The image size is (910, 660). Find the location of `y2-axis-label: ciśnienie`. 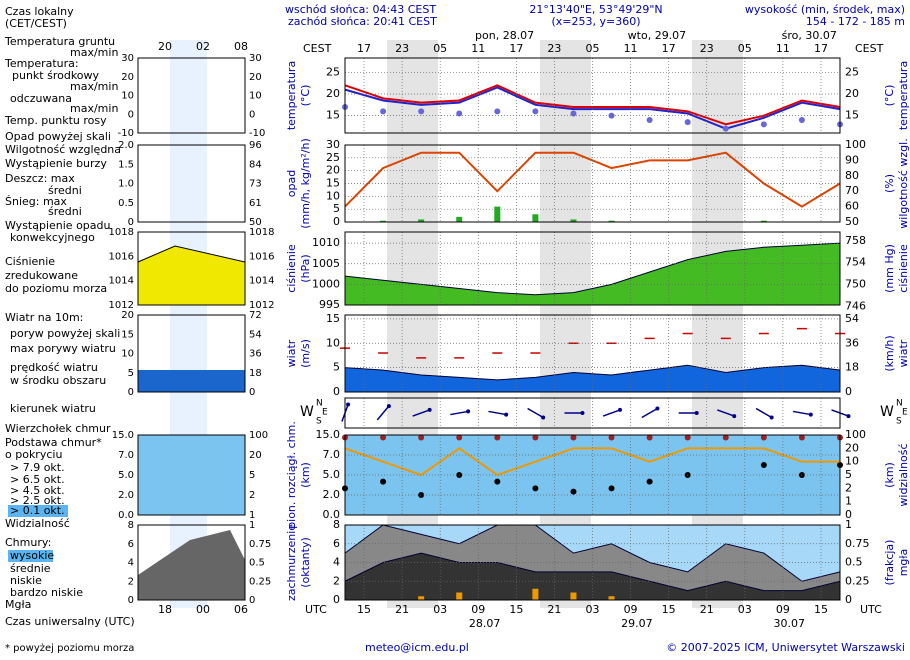

y2-axis-label: ciśnienie is located at coordinates (903, 268).